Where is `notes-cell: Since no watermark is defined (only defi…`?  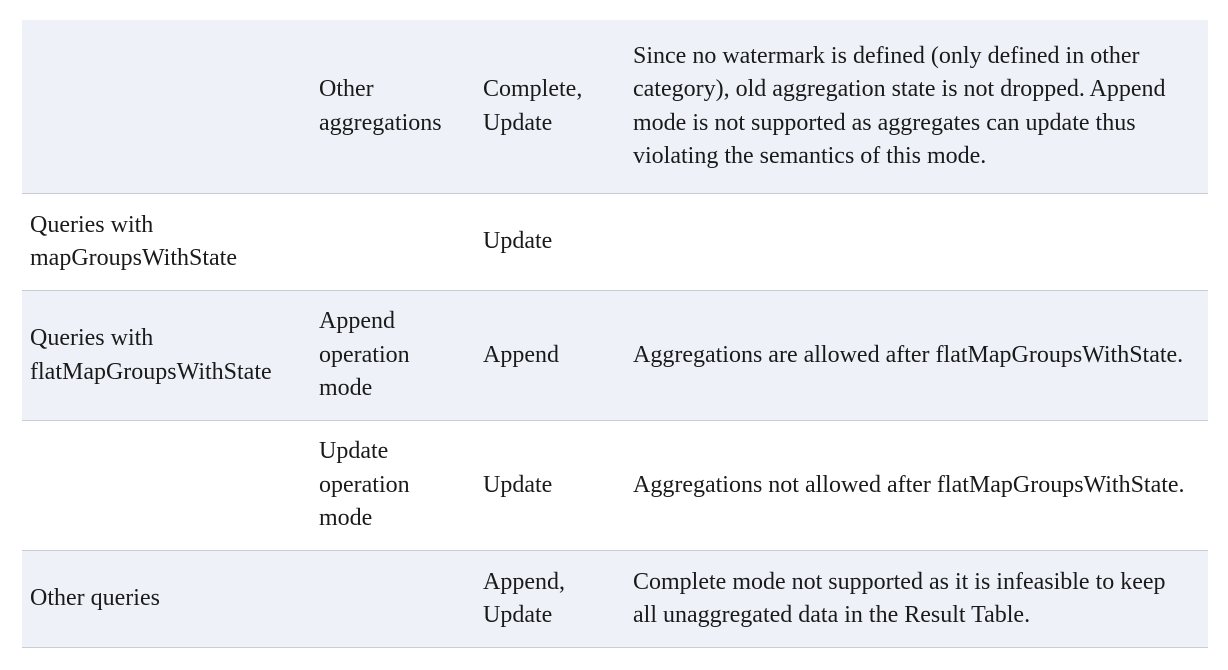
notes-cell: Since no watermark is defined (only defi… is located at coordinates (916, 107).